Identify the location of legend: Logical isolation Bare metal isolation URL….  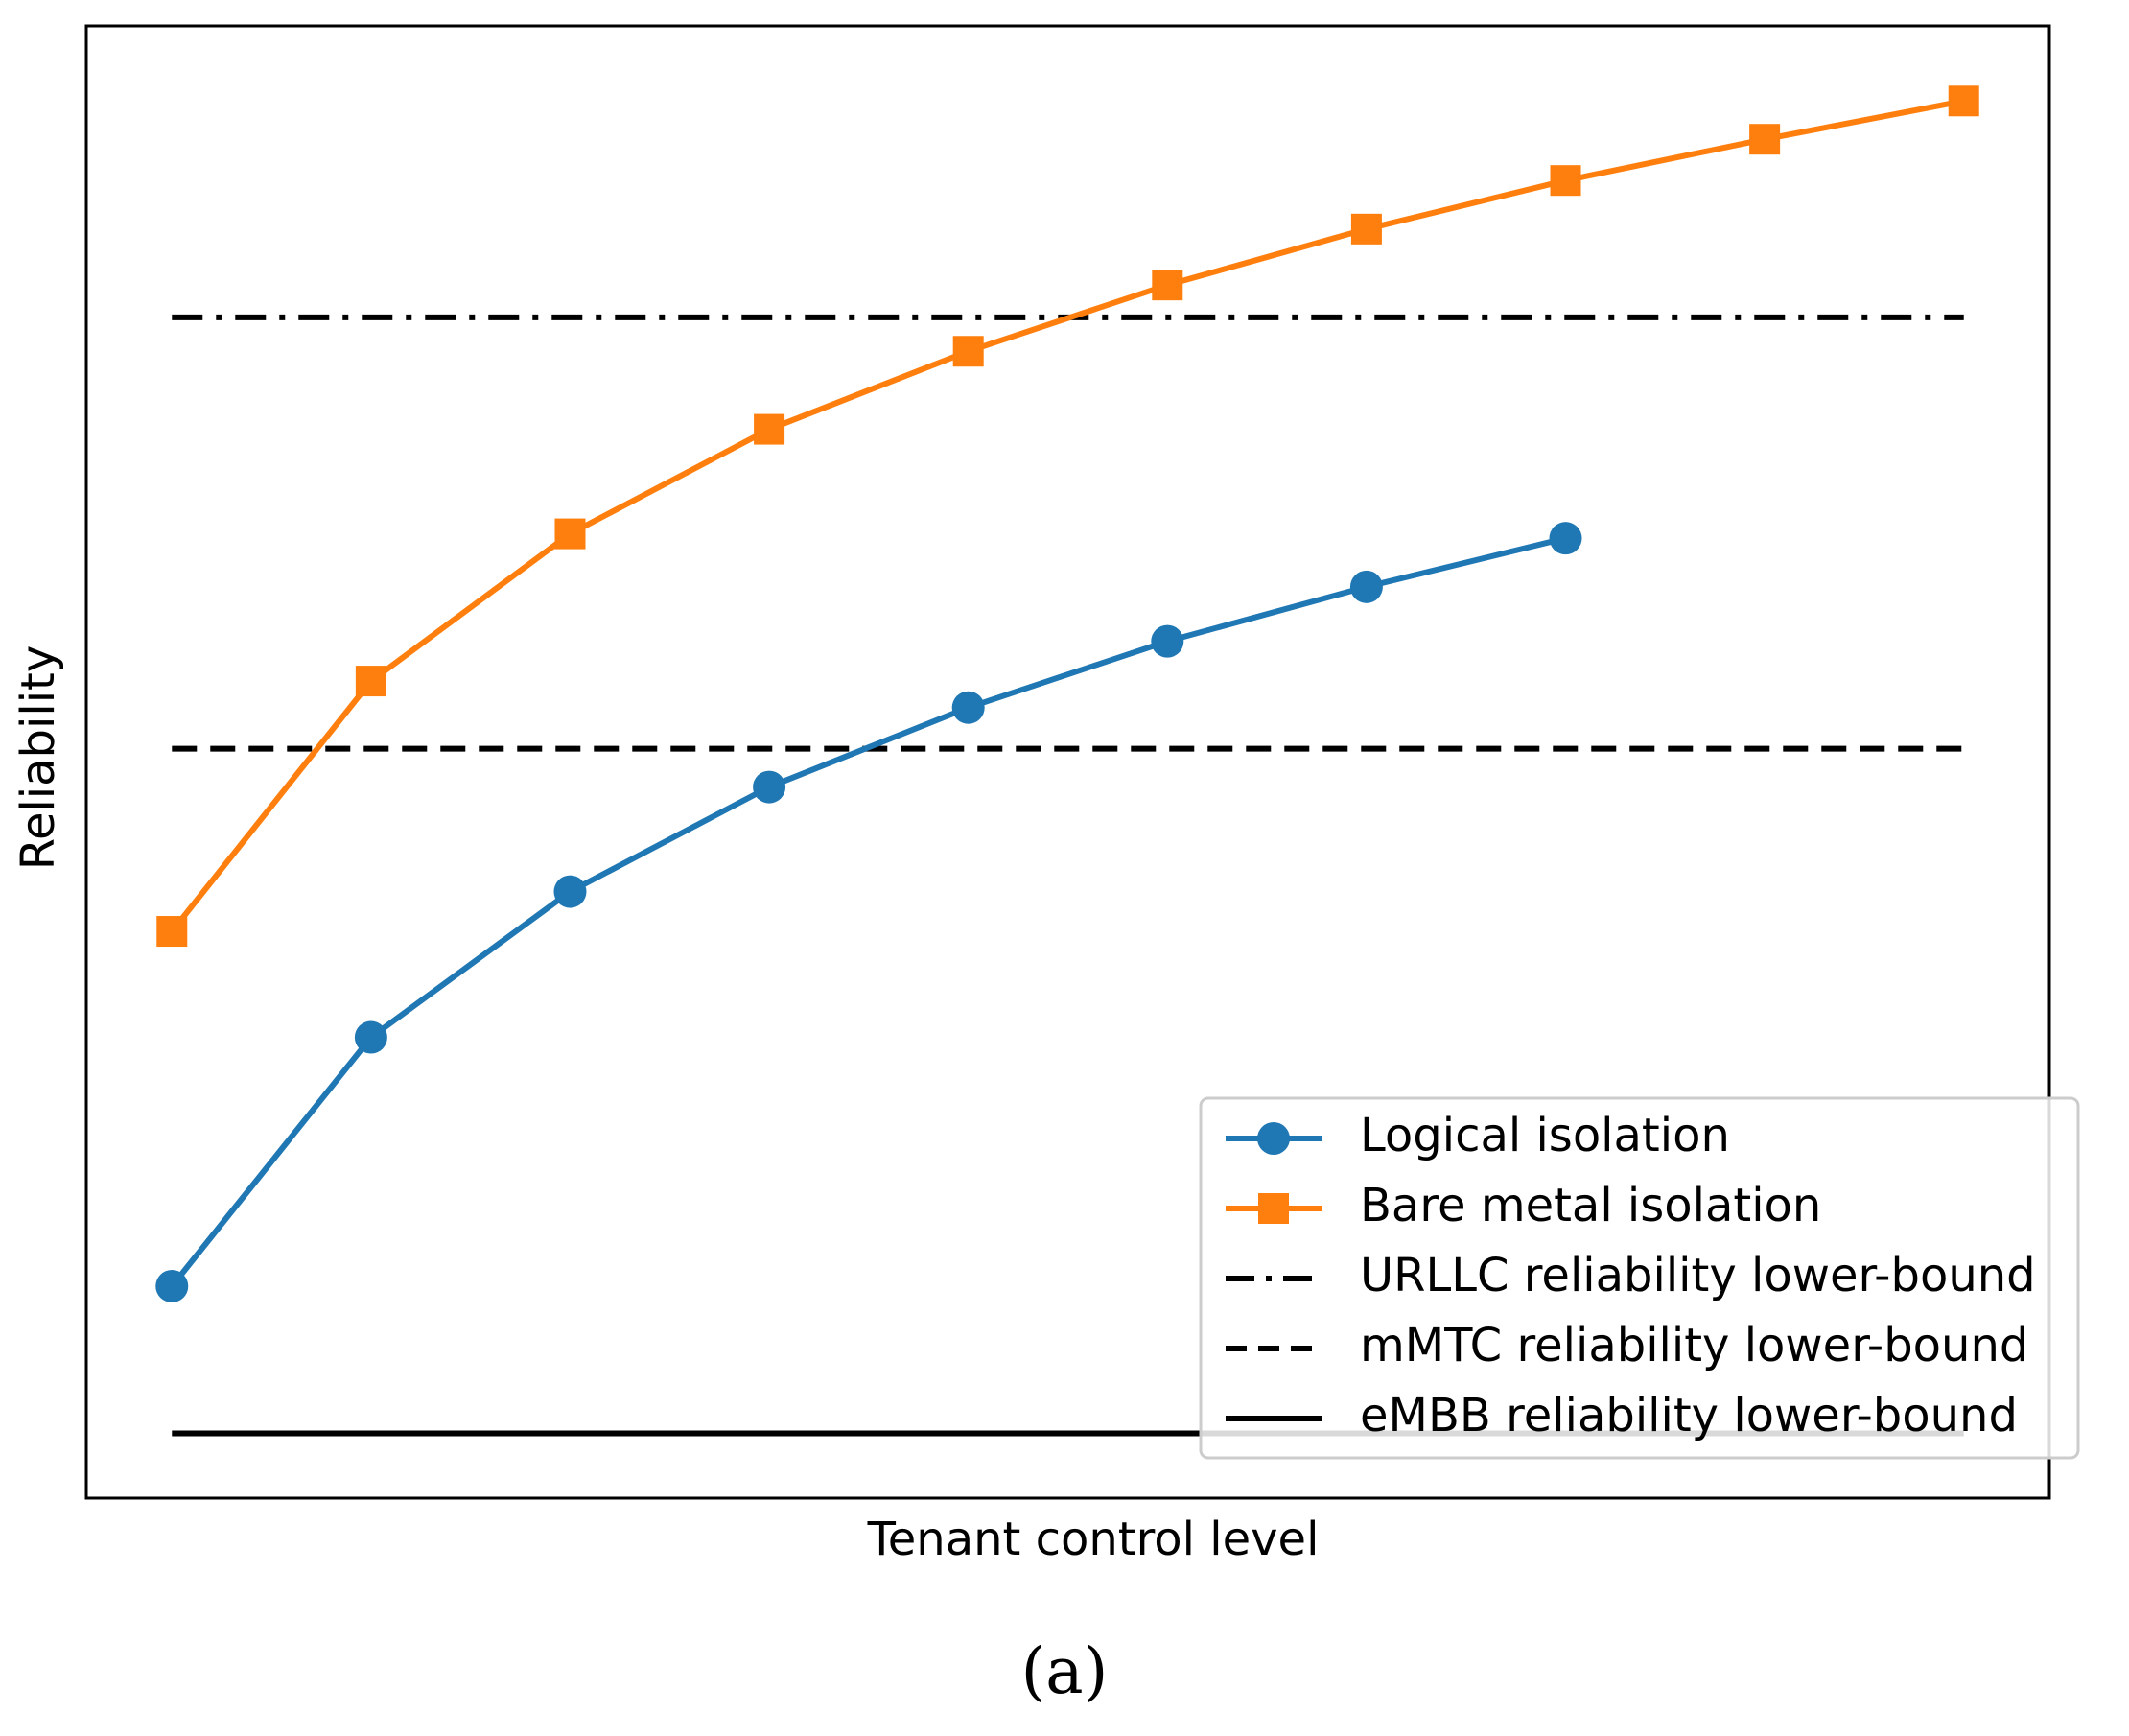
(1639, 1278).